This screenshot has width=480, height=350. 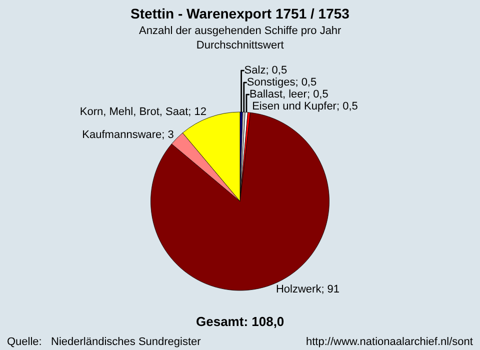 I want to click on text: http://www.nationaalarchief.nl/sont, so click(x=389, y=342).